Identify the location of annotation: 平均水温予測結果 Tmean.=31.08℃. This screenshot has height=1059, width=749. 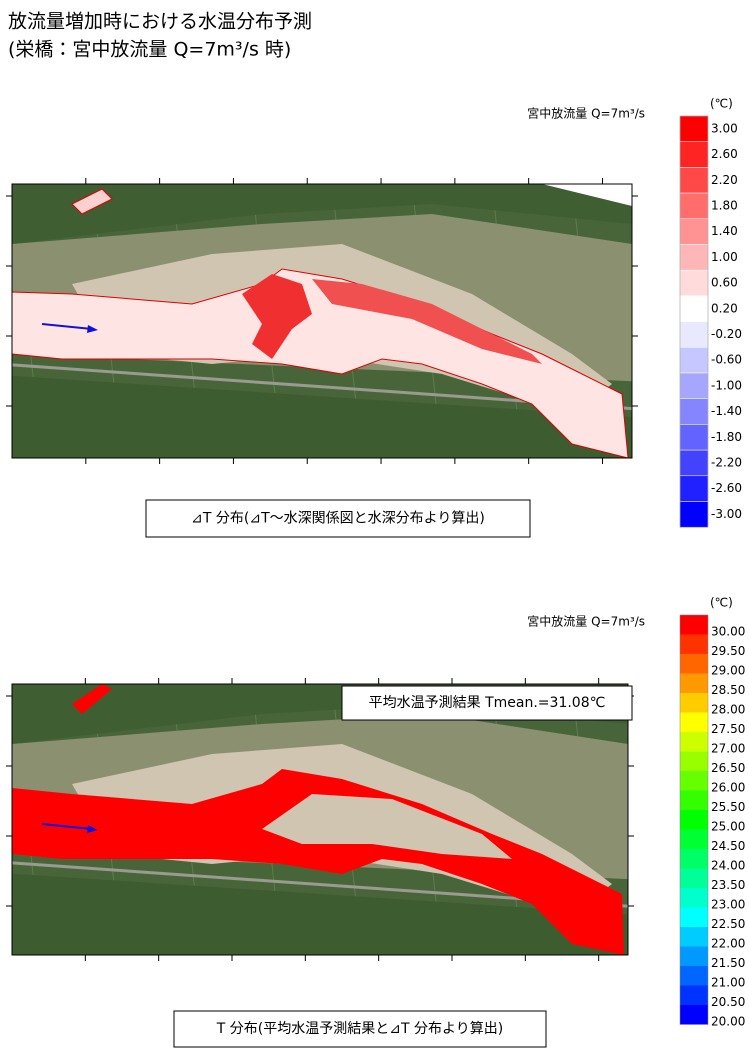
(487, 703).